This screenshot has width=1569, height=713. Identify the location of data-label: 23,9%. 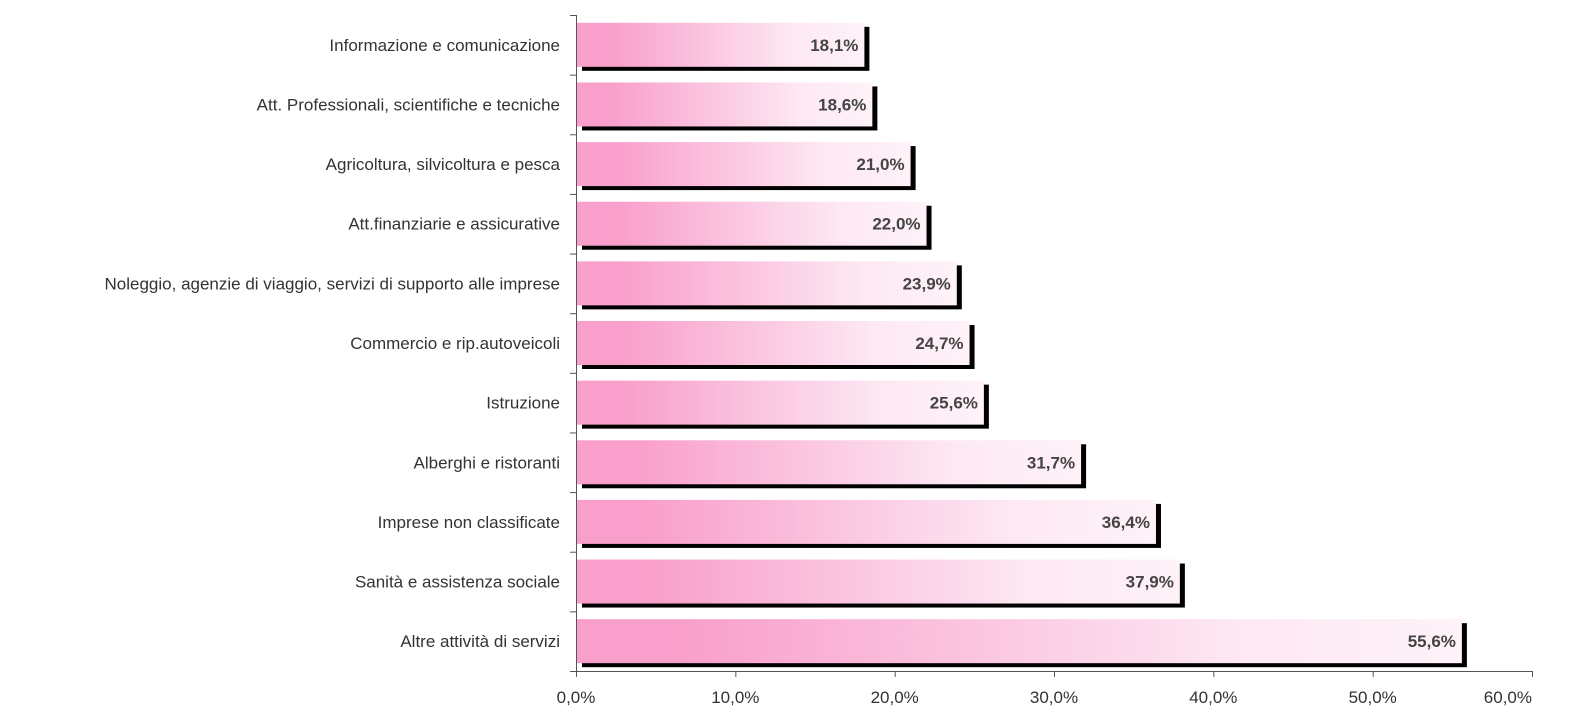
(927, 283).